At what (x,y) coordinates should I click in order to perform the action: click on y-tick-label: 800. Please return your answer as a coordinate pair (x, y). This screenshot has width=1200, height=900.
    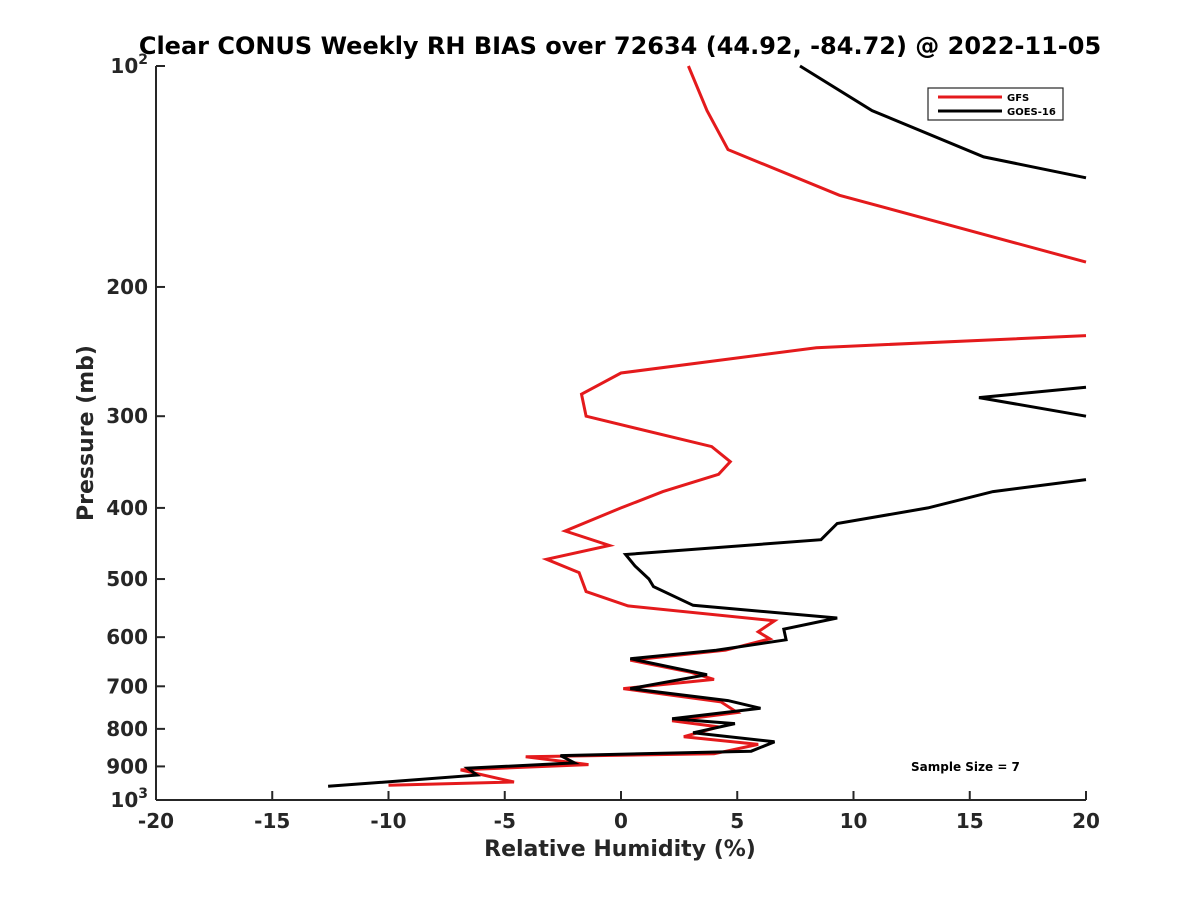
    Looking at the image, I should click on (127, 729).